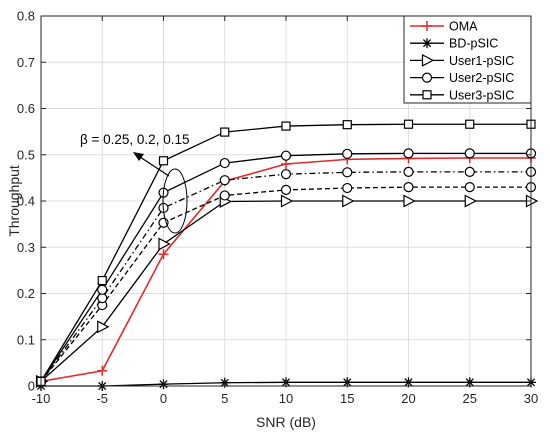  What do you see at coordinates (134, 139) in the screenshot?
I see `annotation-label: β = 0.25, 0.2, 0.15` at bounding box center [134, 139].